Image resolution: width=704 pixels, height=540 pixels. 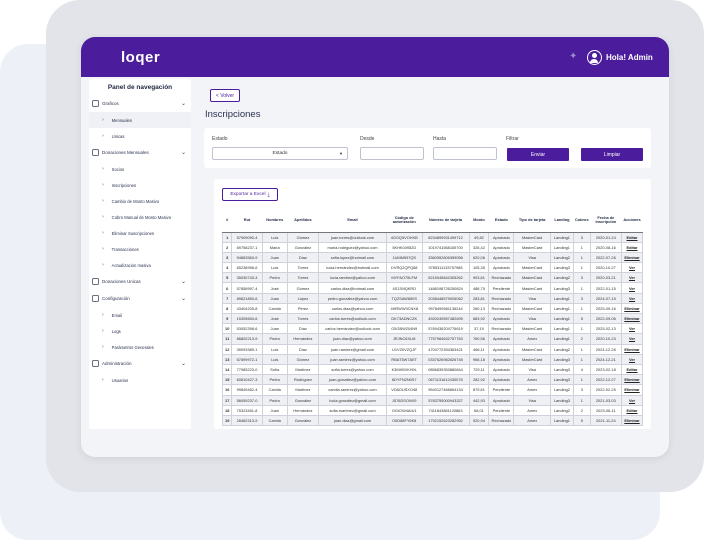 I want to click on download-icon: ⤓, so click(x=268, y=195).